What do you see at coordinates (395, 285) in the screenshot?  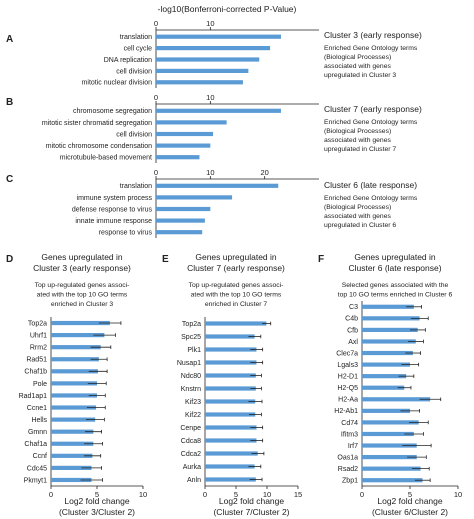 I see `panel-subtitle-line: Selected genes associated with the` at bounding box center [395, 285].